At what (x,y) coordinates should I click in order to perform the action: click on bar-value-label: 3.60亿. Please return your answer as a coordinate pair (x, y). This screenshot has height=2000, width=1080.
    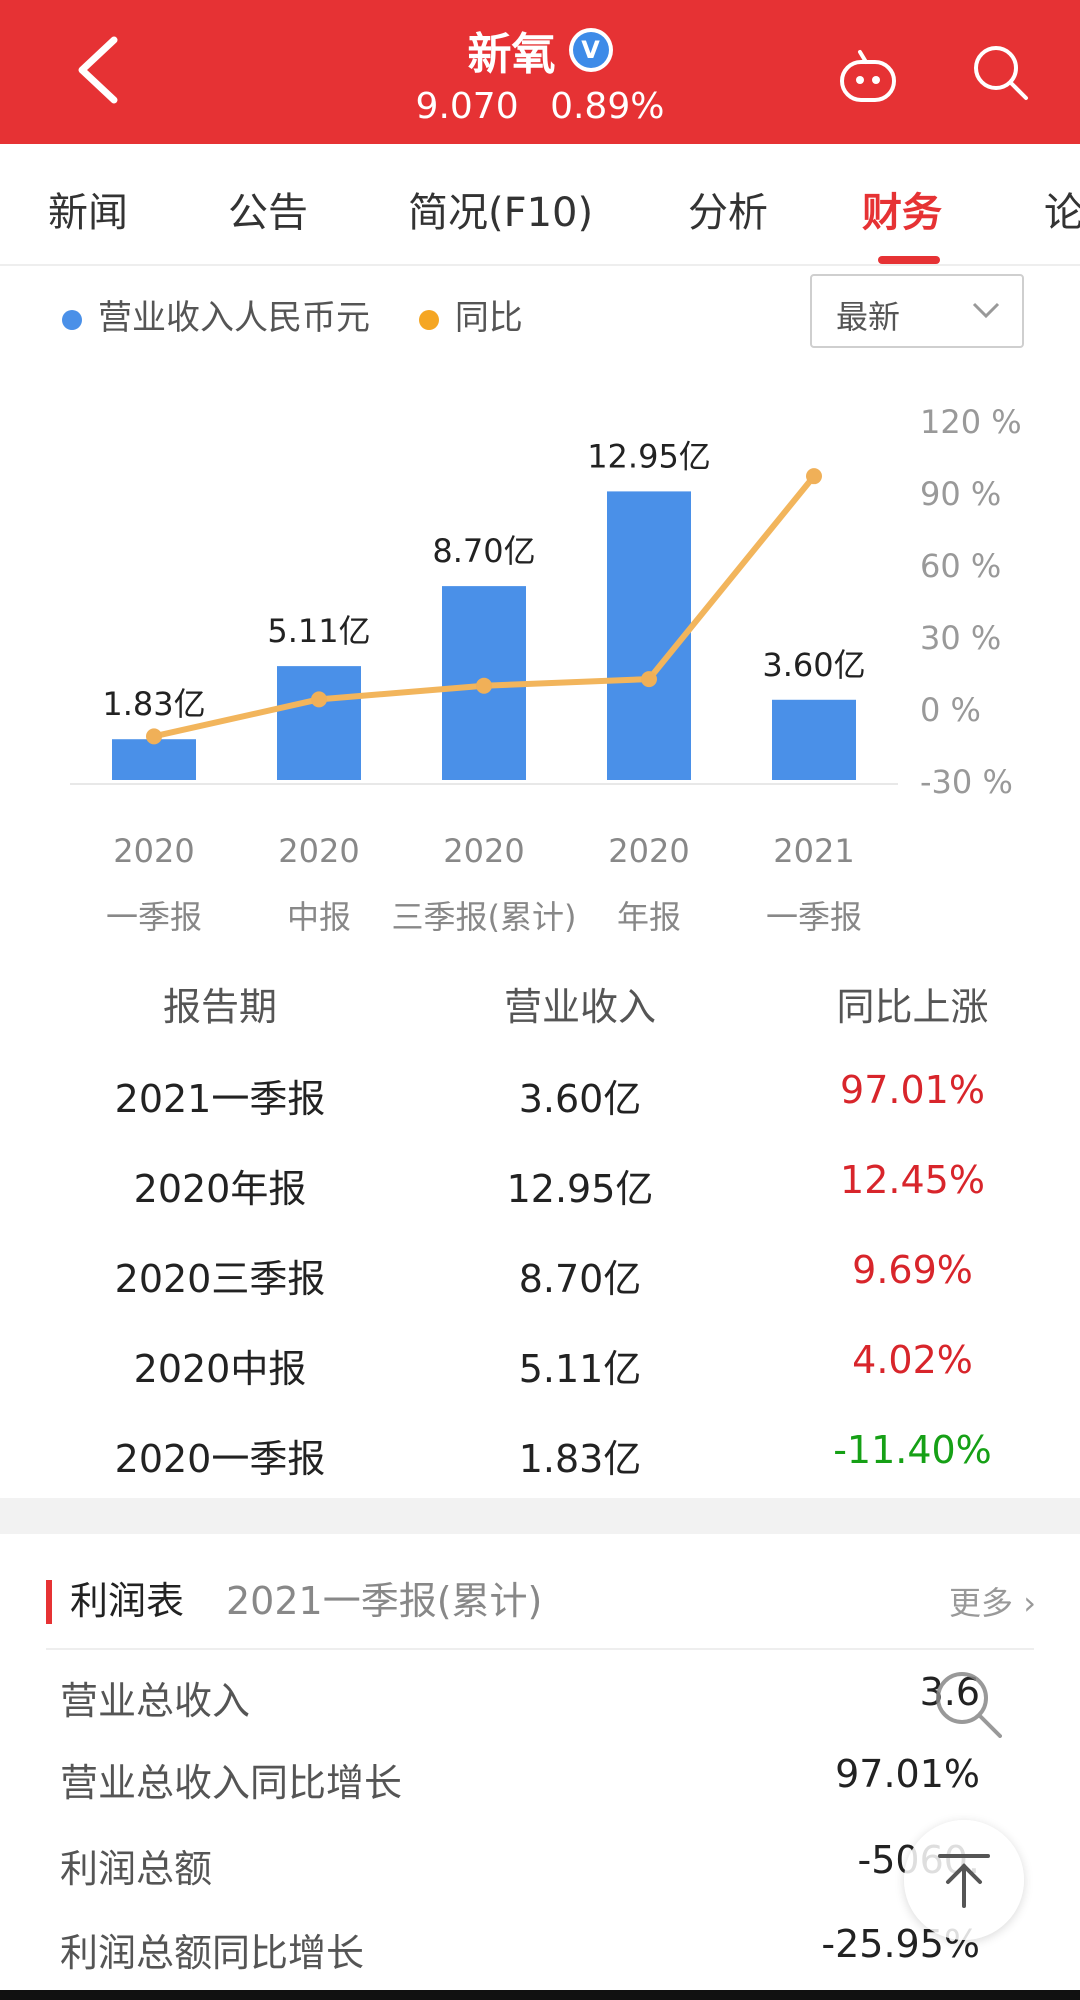
    Looking at the image, I should click on (813, 665).